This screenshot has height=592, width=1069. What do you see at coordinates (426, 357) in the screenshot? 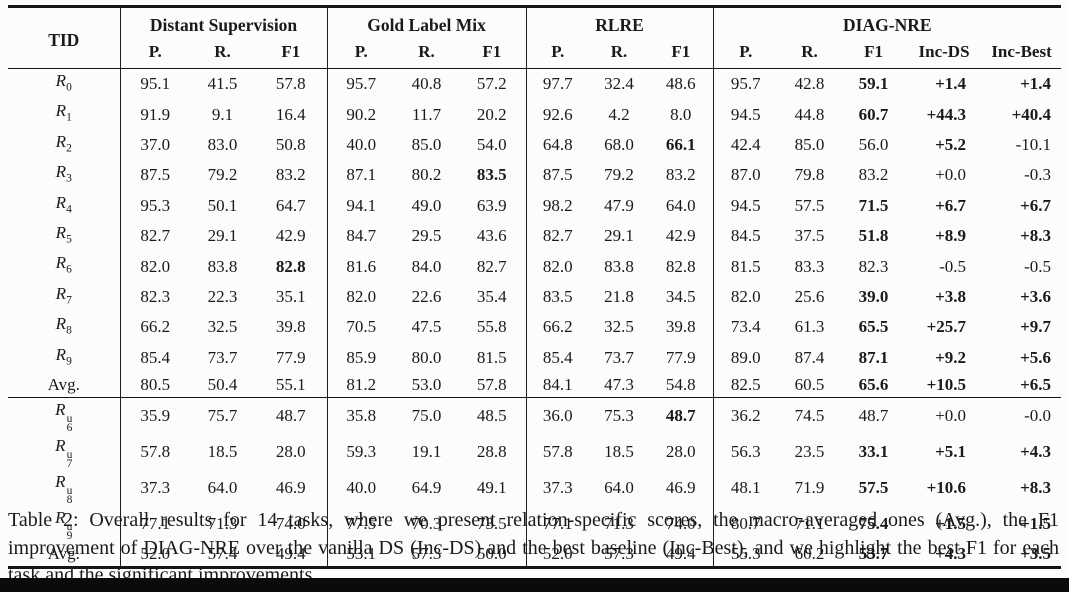
I see `value-cell: 80.0` at bounding box center [426, 357].